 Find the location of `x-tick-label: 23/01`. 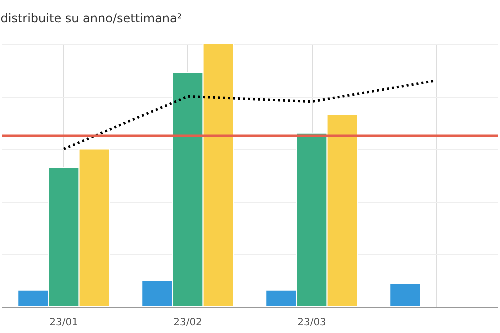

x-tick-label: 23/01 is located at coordinates (64, 323).